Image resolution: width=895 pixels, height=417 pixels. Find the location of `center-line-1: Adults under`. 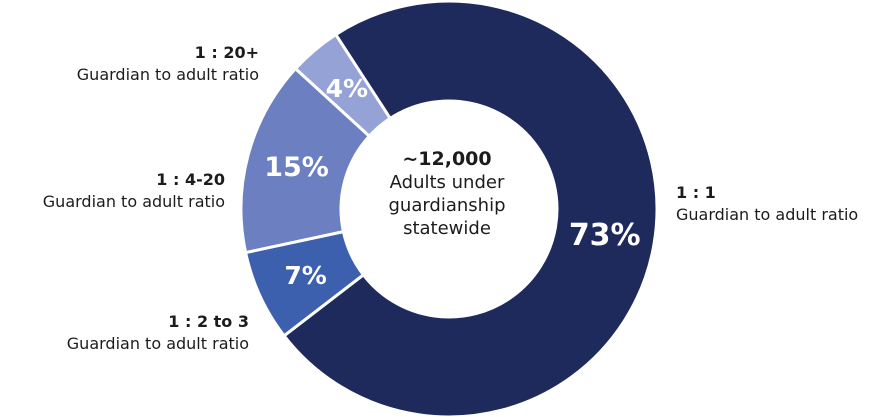

center-line-1: Adults under is located at coordinates (447, 182).